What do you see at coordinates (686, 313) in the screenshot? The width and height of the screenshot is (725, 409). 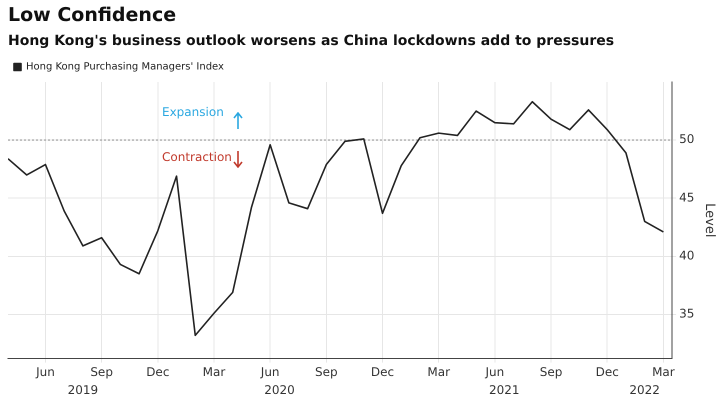 I see `y-tick-label: 35` at bounding box center [686, 313].